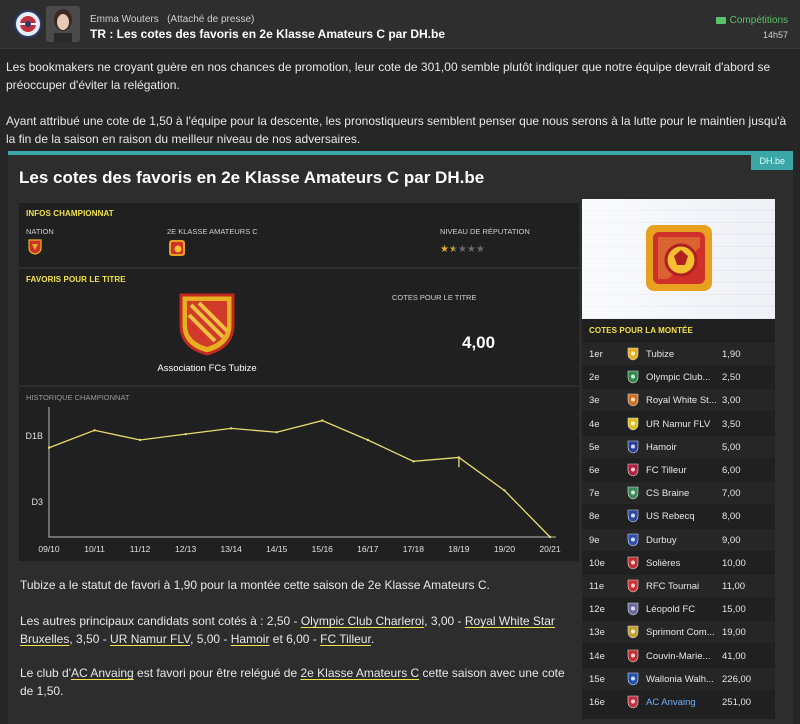  Describe the element at coordinates (345, 639) in the screenshot. I see `club-link-tilleur: FC Tilleur` at that location.